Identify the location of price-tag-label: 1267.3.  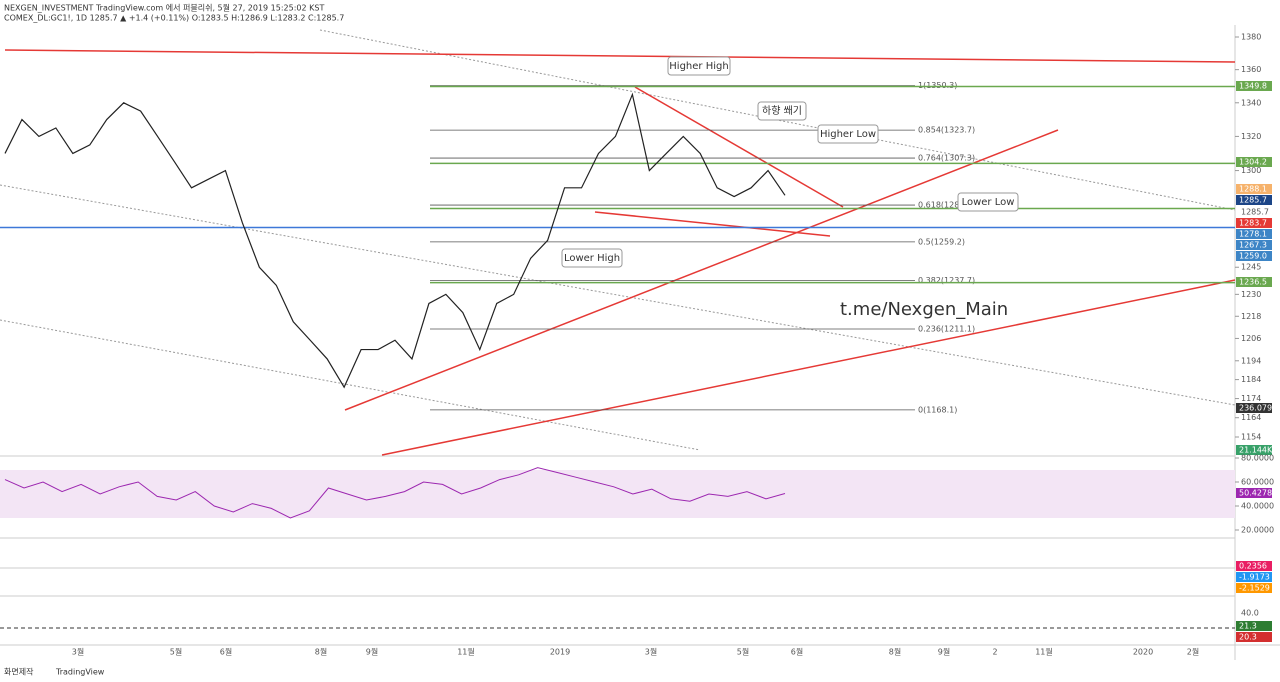
(1253, 245).